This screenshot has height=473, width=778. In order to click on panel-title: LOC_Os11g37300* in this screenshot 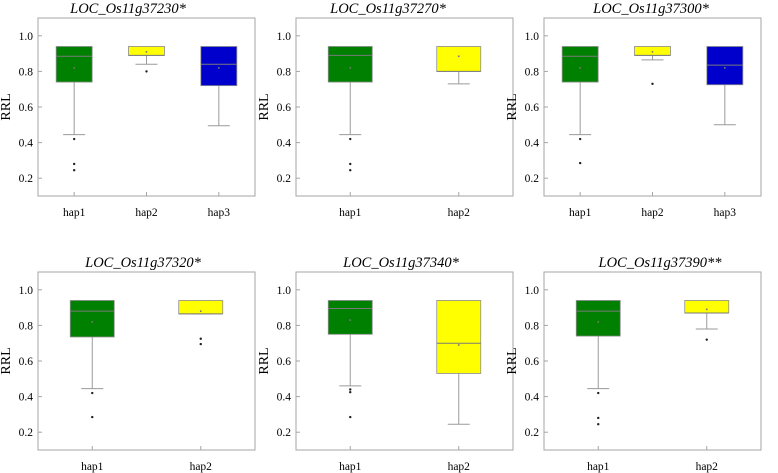, I will do `click(650, 9)`.